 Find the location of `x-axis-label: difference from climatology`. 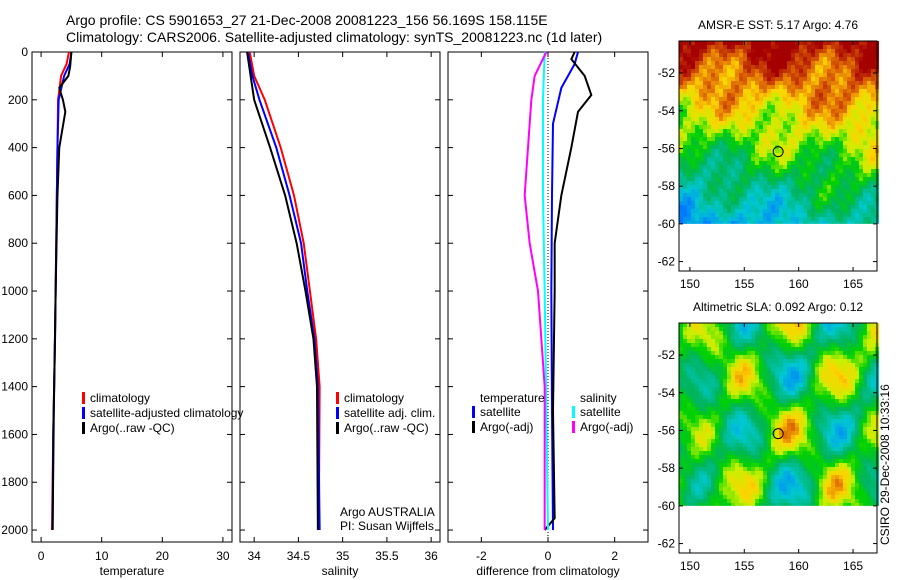

x-axis-label: difference from climatology is located at coordinates (547, 571).